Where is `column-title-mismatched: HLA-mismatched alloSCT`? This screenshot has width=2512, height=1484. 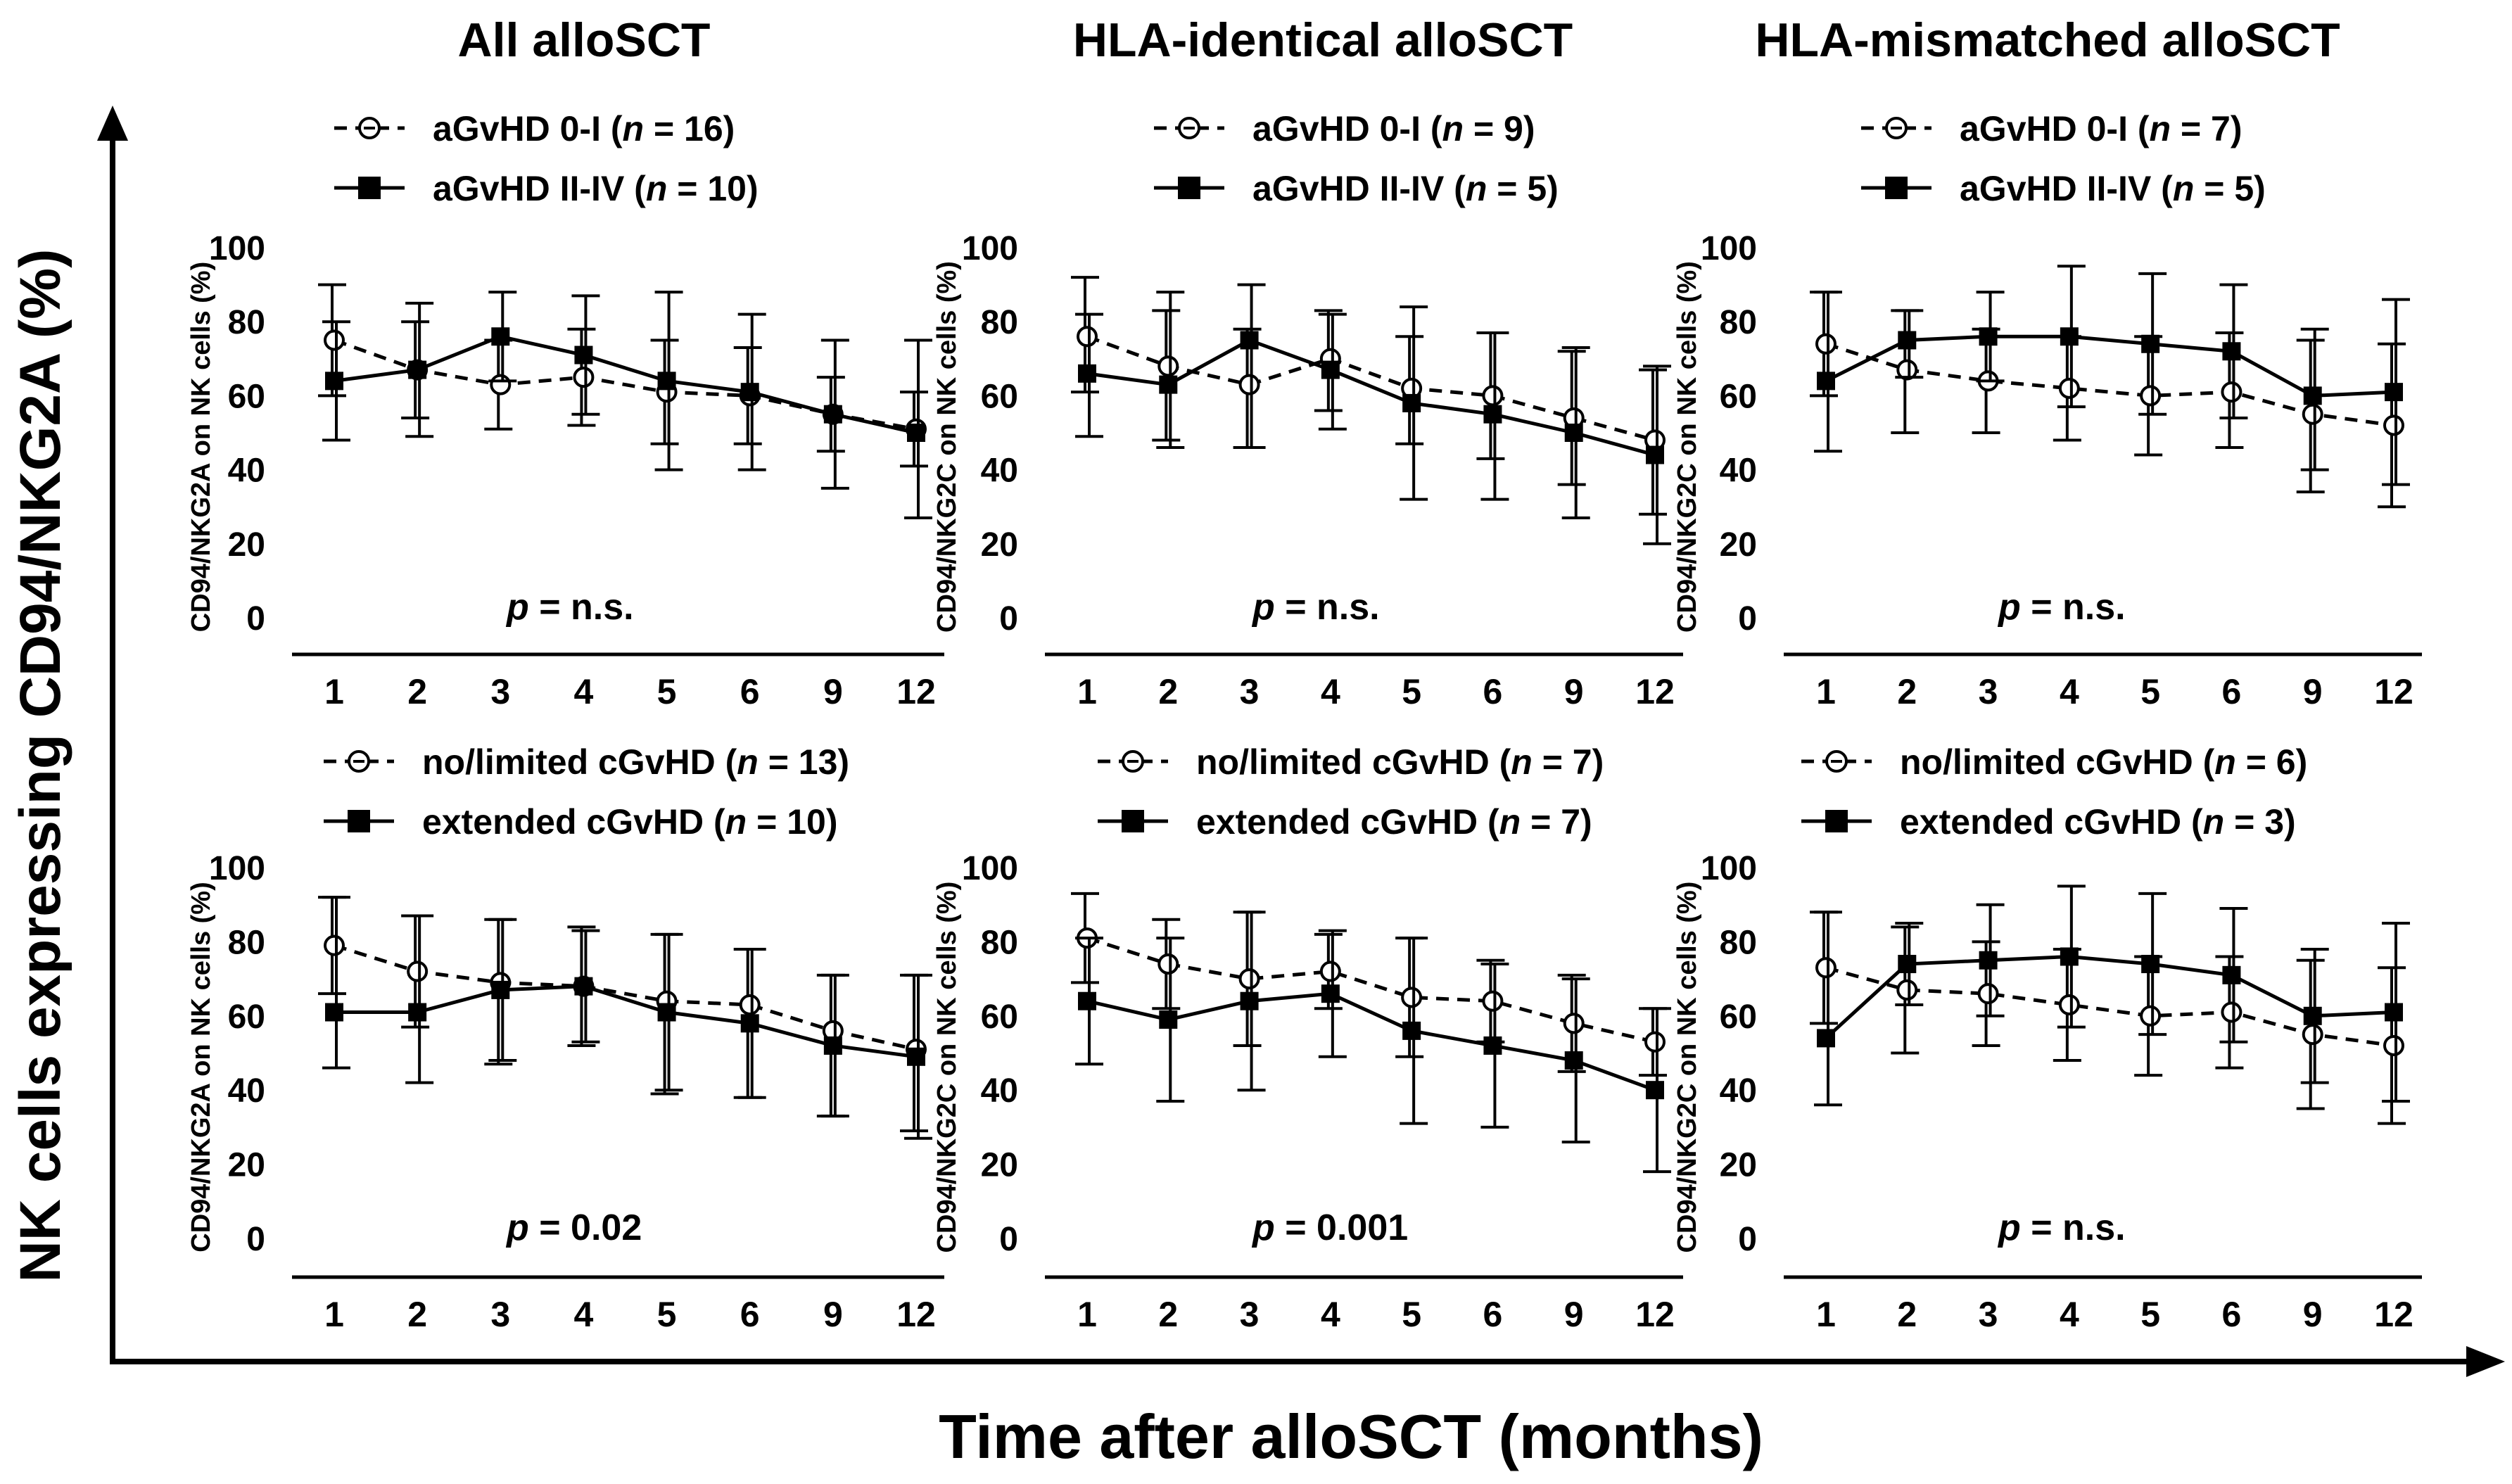 column-title-mismatched: HLA-mismatched alloSCT is located at coordinates (2048, 40).